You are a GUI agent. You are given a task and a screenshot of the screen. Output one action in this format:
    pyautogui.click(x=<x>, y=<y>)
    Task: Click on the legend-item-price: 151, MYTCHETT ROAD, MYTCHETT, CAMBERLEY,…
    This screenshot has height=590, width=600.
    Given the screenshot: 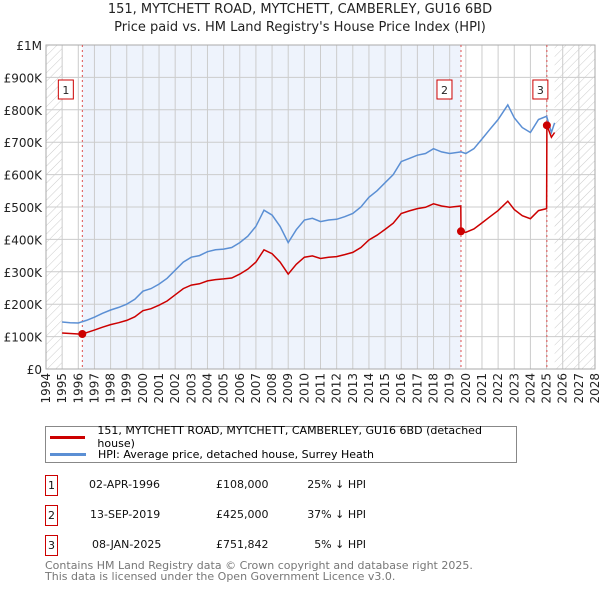 What is the action you would take?
    pyautogui.click(x=281, y=437)
    